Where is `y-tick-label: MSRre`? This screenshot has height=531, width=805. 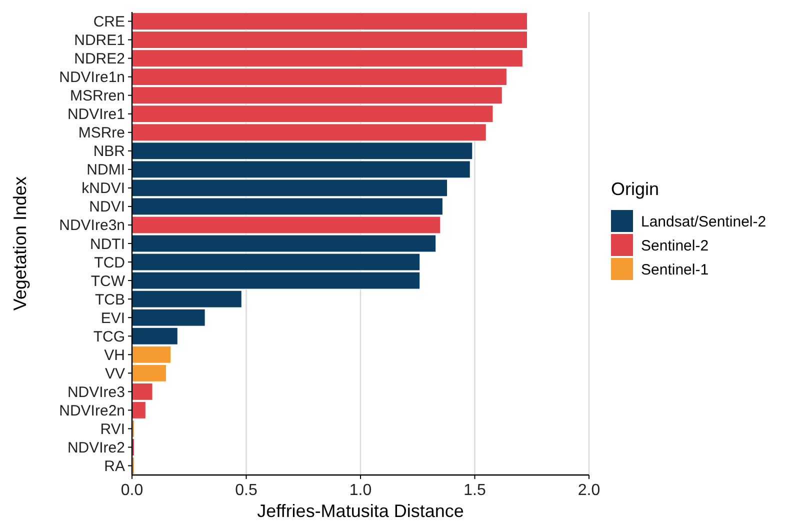 y-tick-label: MSRre is located at coordinates (101, 133).